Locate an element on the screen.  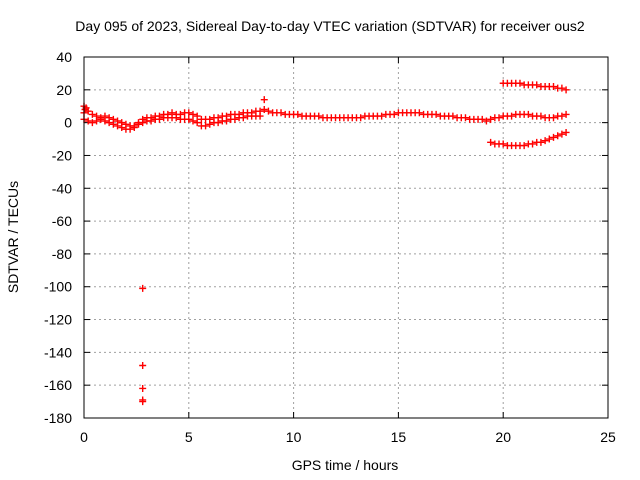
y-tick-label: -100 is located at coordinates (58, 287).